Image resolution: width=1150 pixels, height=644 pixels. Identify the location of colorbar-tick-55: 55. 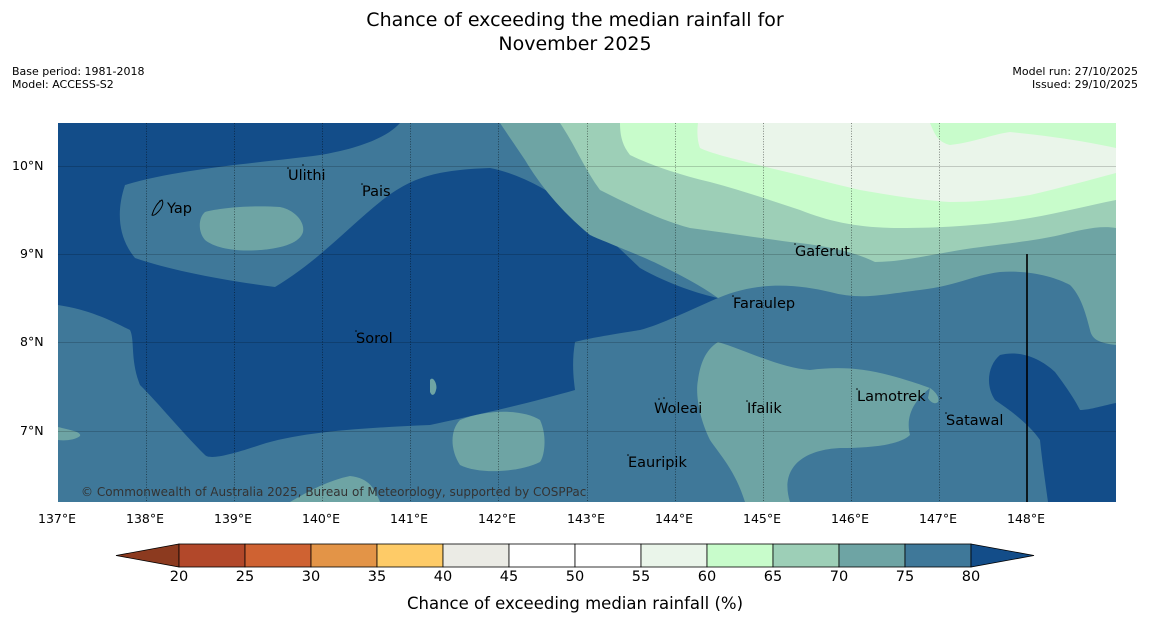
(641, 577).